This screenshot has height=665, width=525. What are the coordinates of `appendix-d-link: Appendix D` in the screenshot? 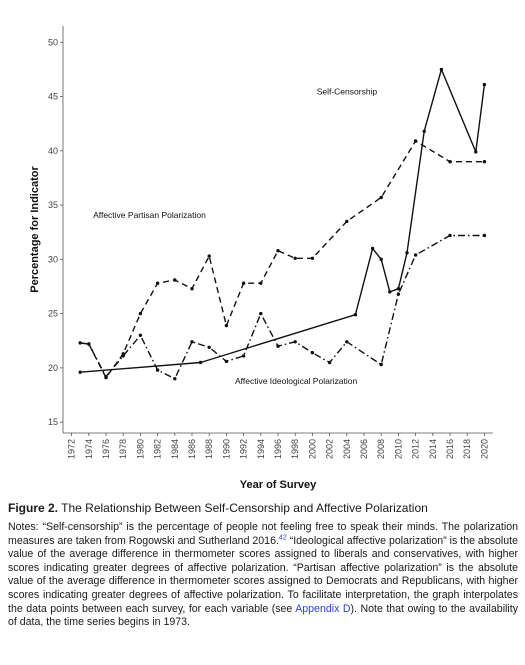 It's located at (323, 608).